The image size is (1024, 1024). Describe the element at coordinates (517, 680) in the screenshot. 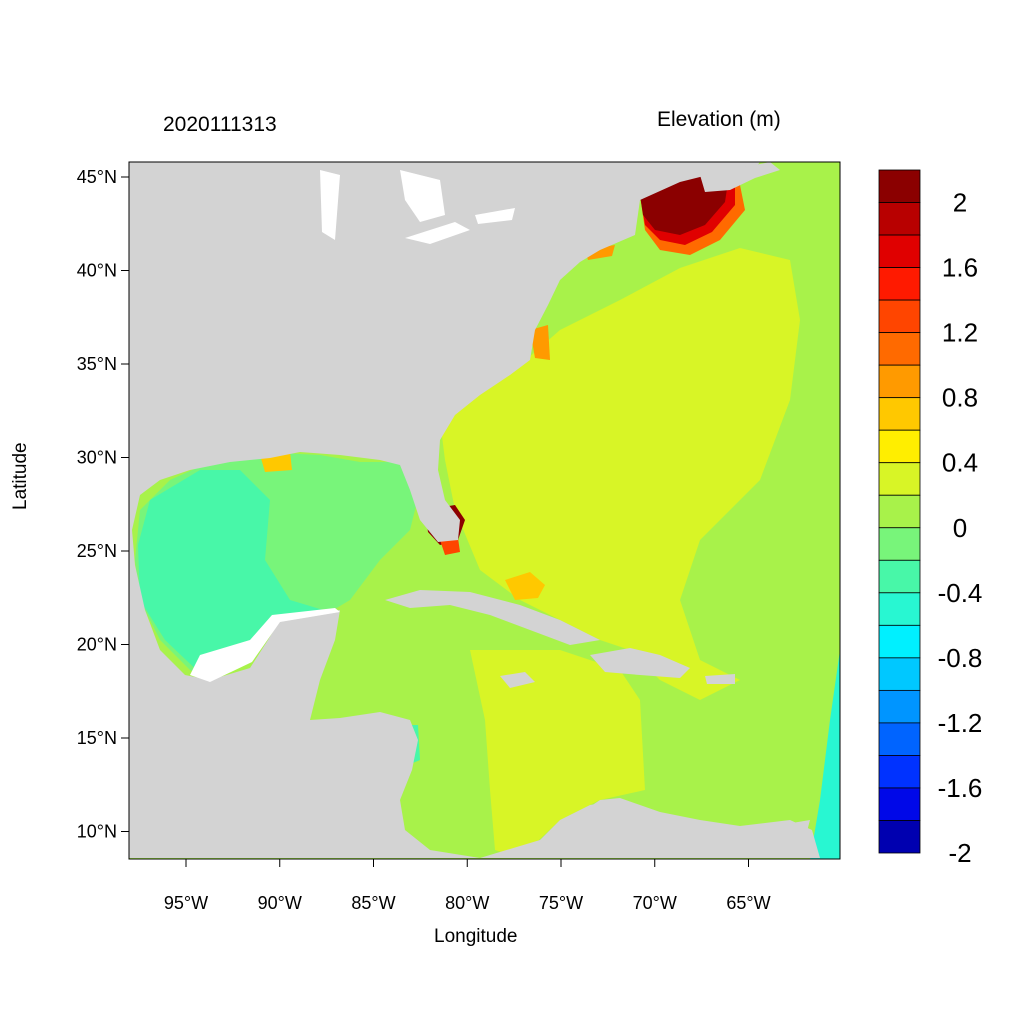

I see `land-jamaica` at that location.